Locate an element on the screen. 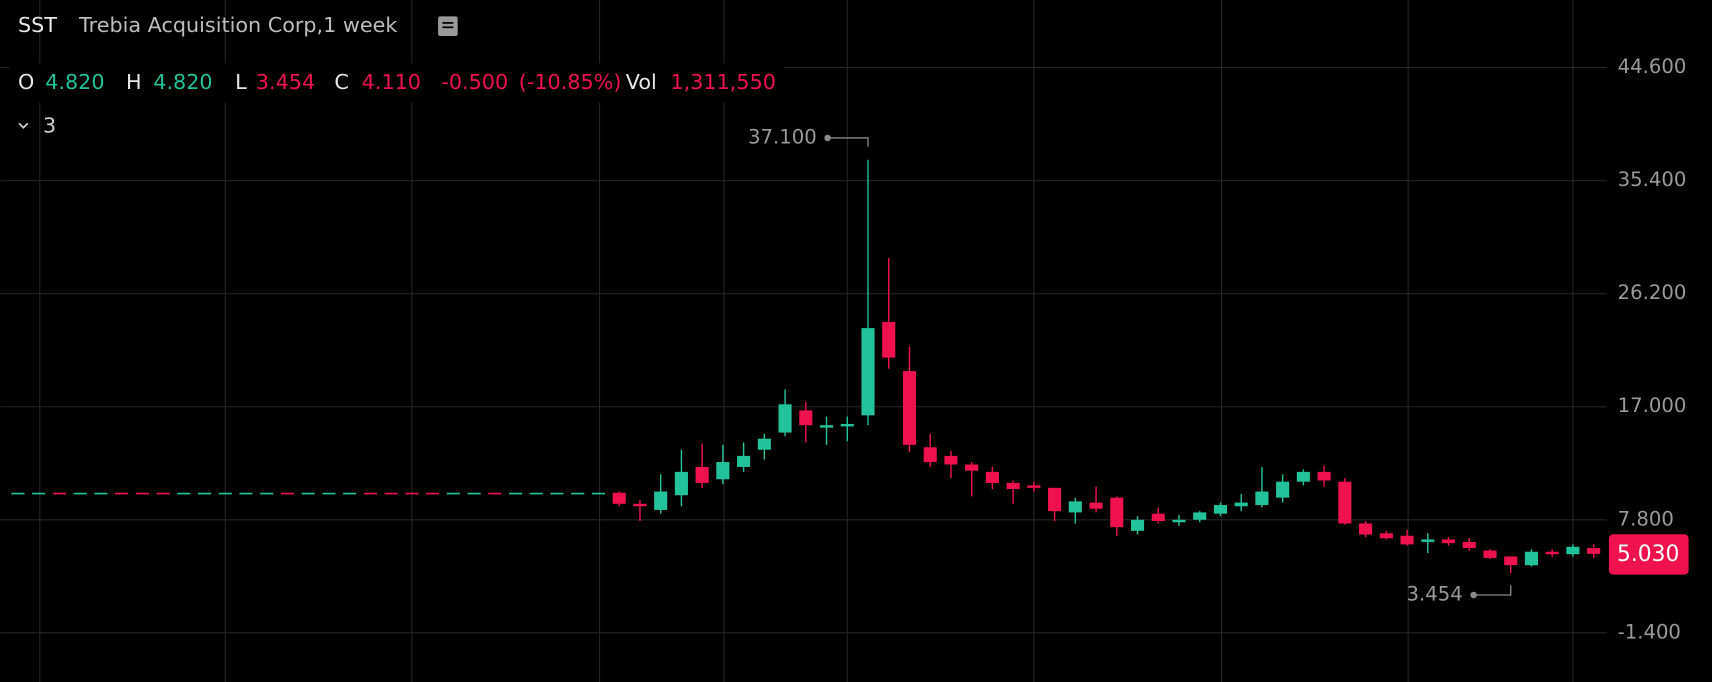 This screenshot has height=682, width=1712. low-value: 3.454 is located at coordinates (285, 82).